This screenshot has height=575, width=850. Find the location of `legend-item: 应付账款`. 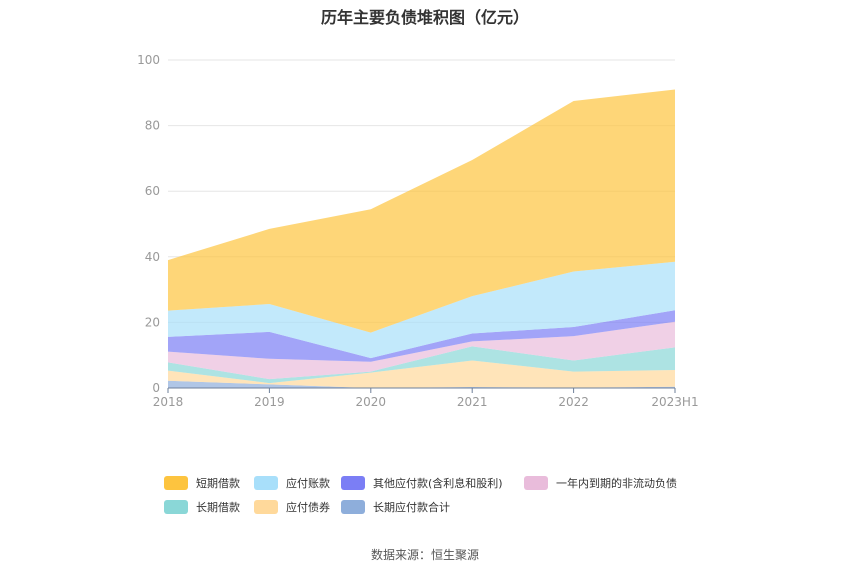

legend-item: 应付账款 is located at coordinates (292, 483).